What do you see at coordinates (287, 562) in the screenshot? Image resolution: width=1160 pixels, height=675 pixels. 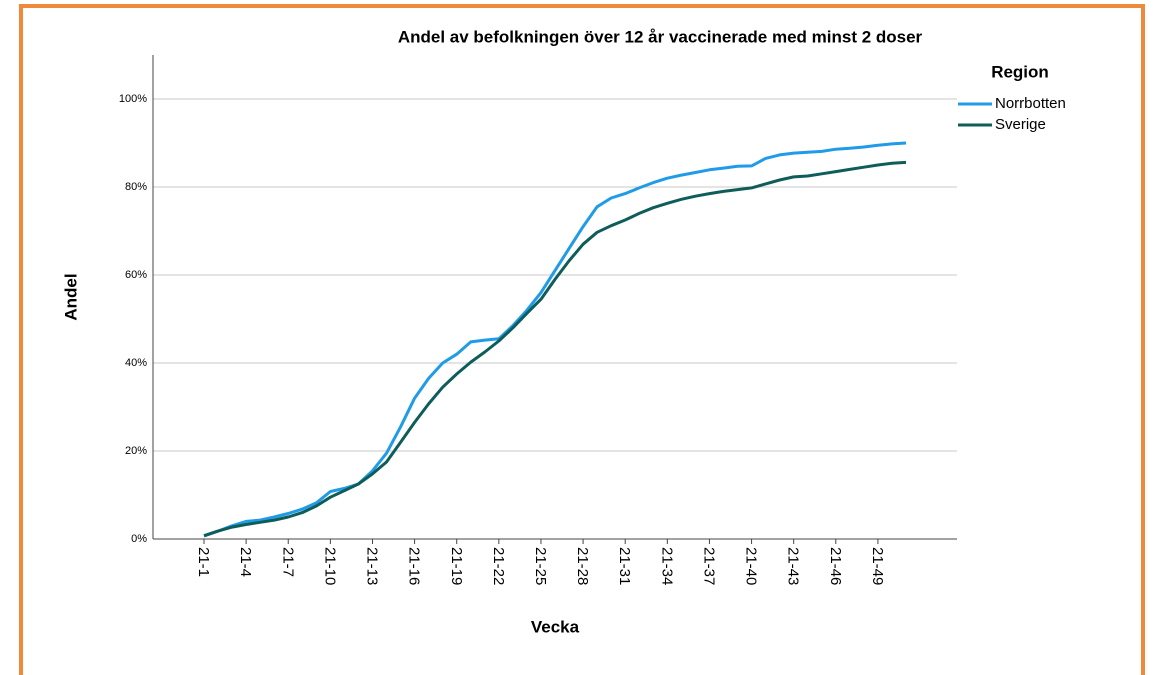 I see `x-tick-label: 21-7` at bounding box center [287, 562].